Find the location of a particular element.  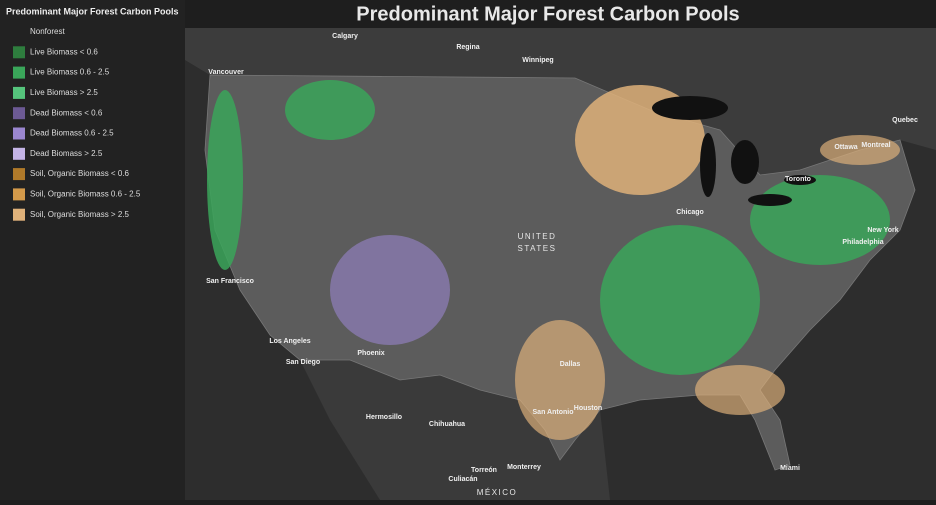

forest-texas is located at coordinates (560, 380).